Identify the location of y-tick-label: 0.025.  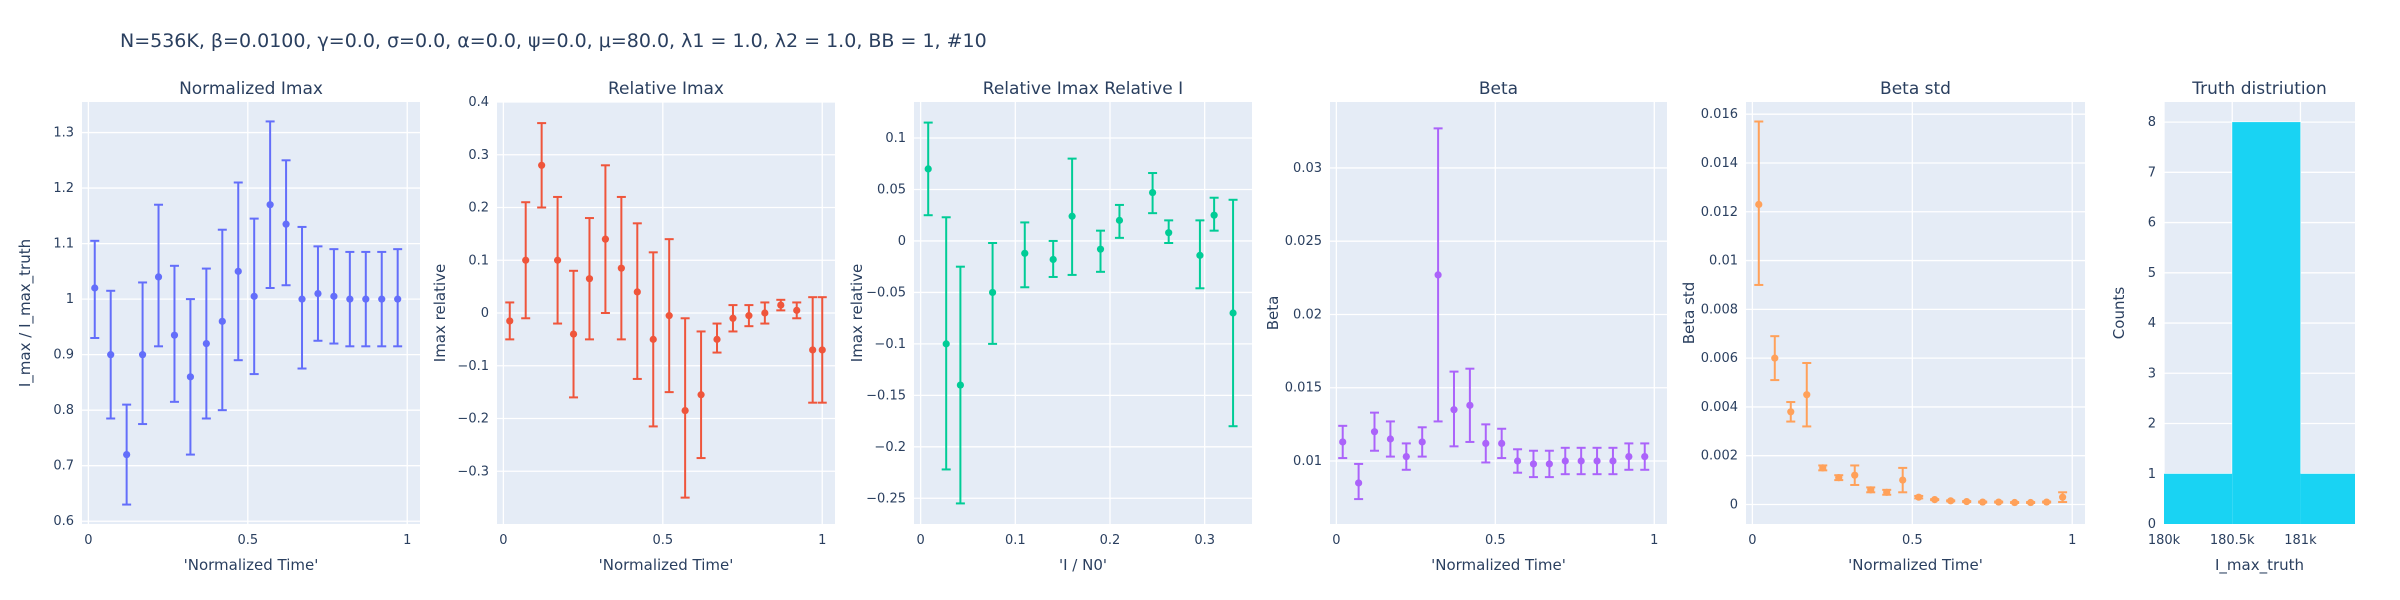
(1303, 241).